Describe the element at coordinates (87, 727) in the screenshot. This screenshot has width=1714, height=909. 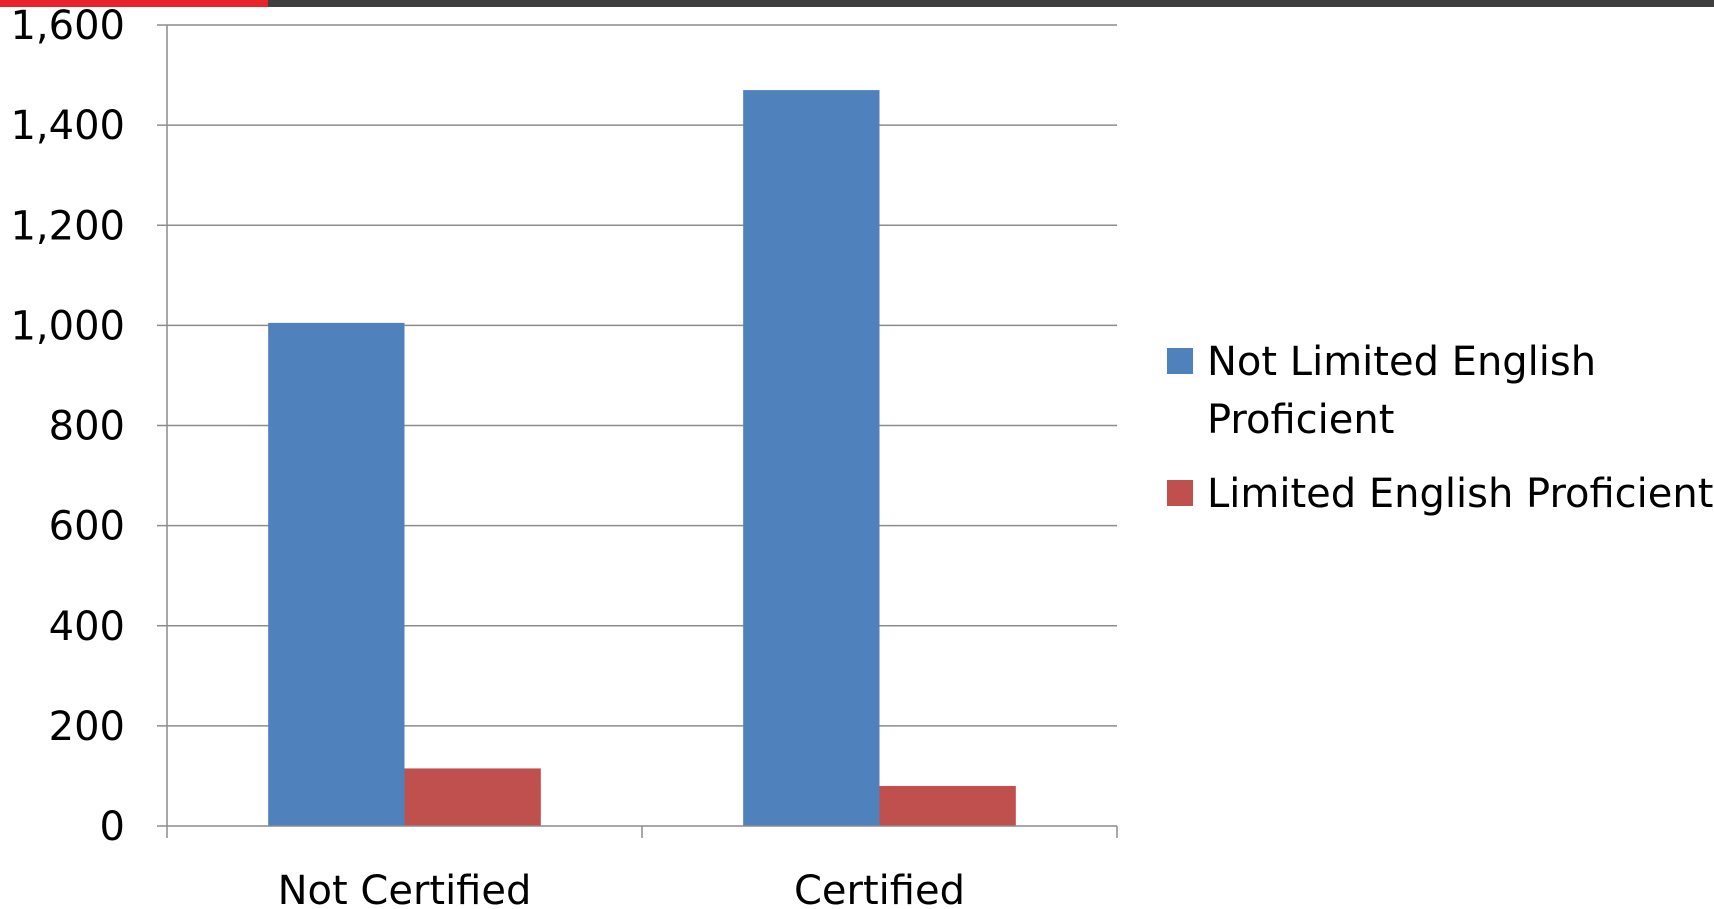
I see `y-tick-label: 200` at that location.